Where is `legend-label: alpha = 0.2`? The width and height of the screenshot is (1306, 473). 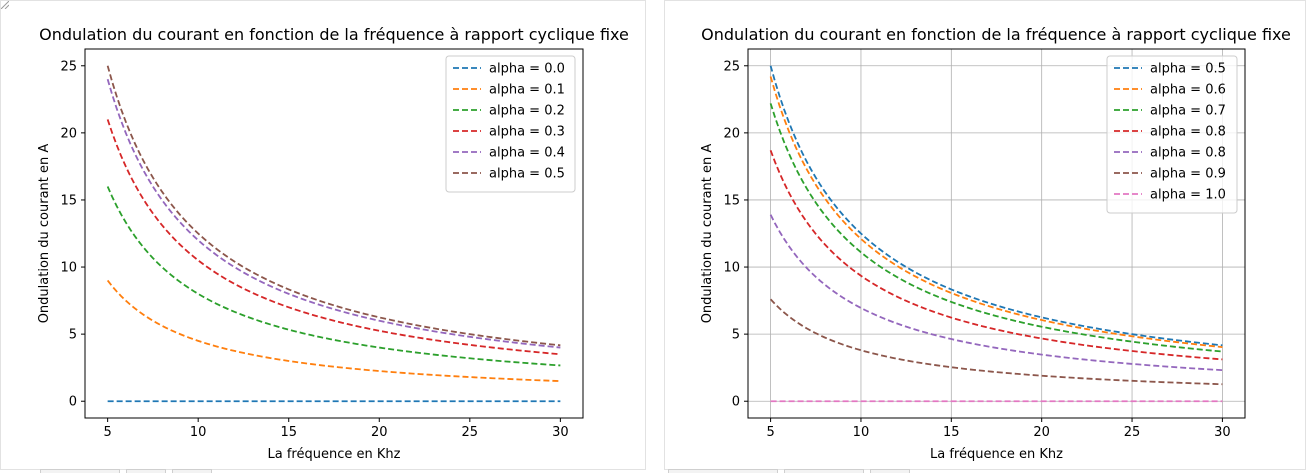
legend-label: alpha = 0.2 is located at coordinates (527, 111).